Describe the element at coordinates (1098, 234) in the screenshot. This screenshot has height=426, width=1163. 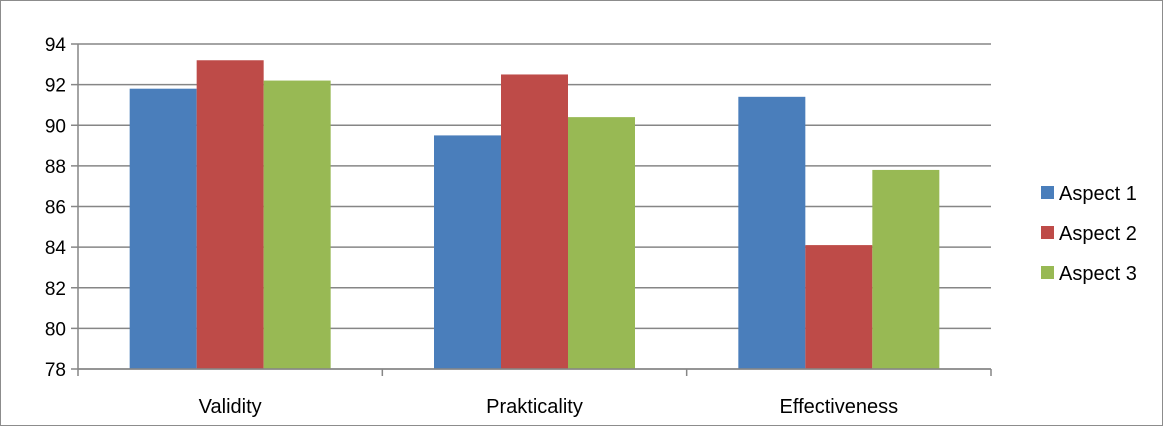
I see `legend-label-2: Aspect 2` at that location.